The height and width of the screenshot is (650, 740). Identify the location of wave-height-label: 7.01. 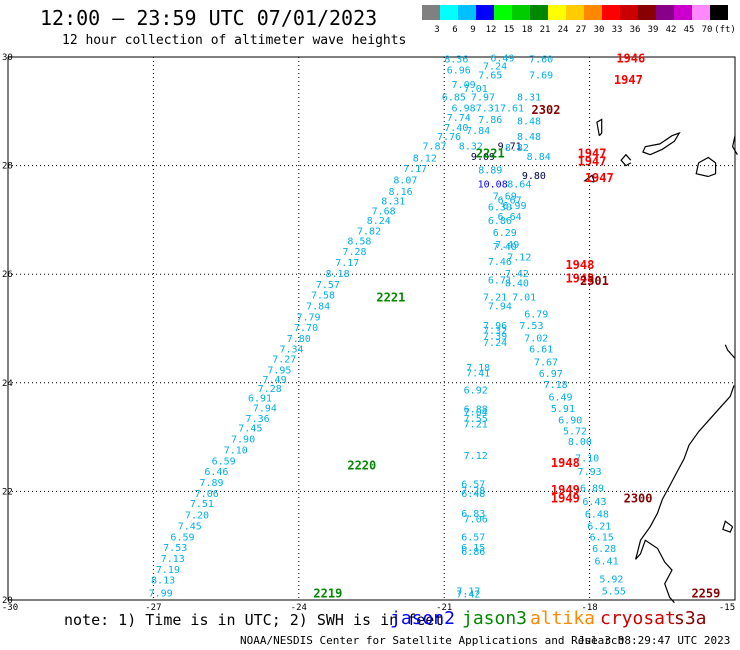
(524, 297).